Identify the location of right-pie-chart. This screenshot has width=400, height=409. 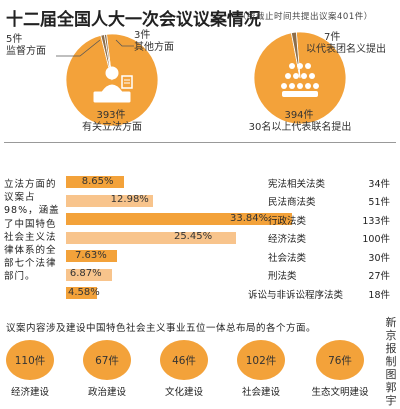
(300, 78).